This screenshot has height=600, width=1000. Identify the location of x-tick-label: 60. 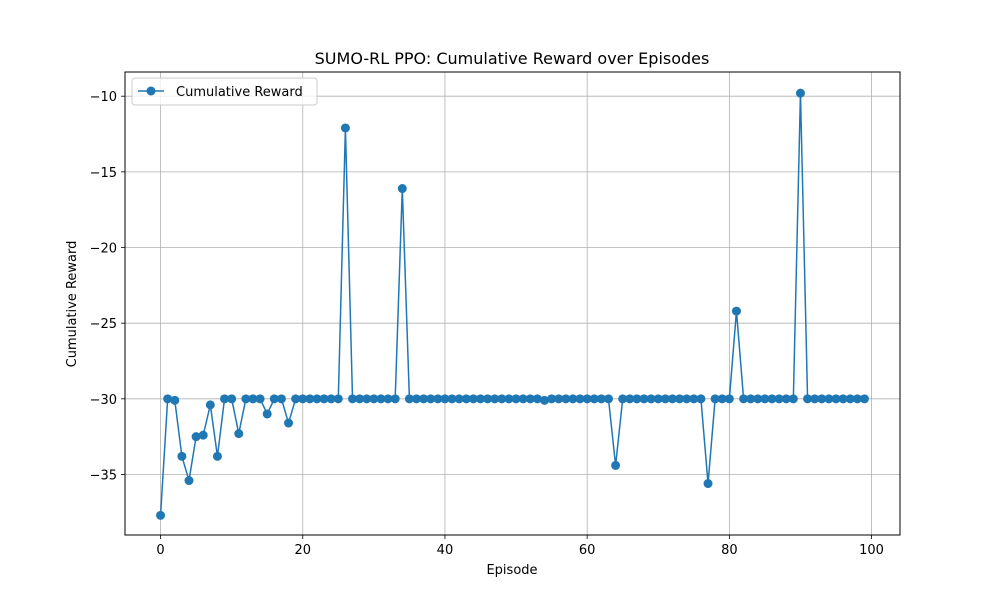
(587, 550).